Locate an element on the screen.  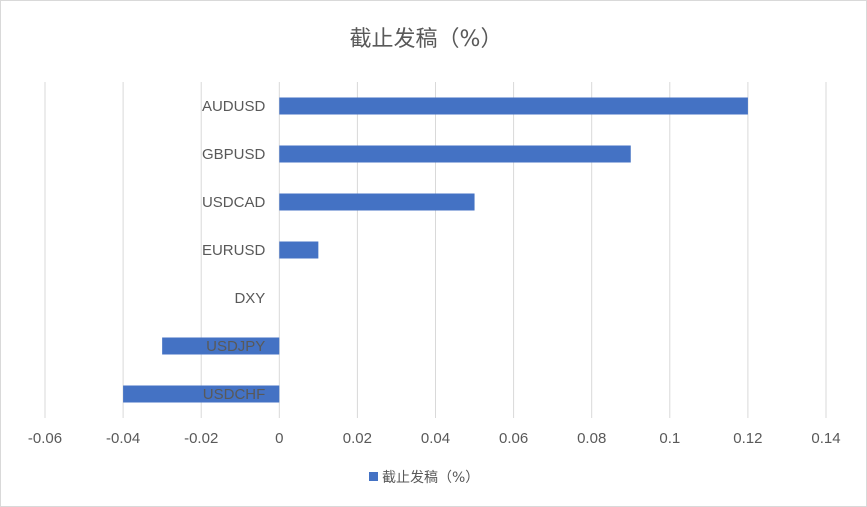
legend: 截止发稿（%） is located at coordinates (424, 478).